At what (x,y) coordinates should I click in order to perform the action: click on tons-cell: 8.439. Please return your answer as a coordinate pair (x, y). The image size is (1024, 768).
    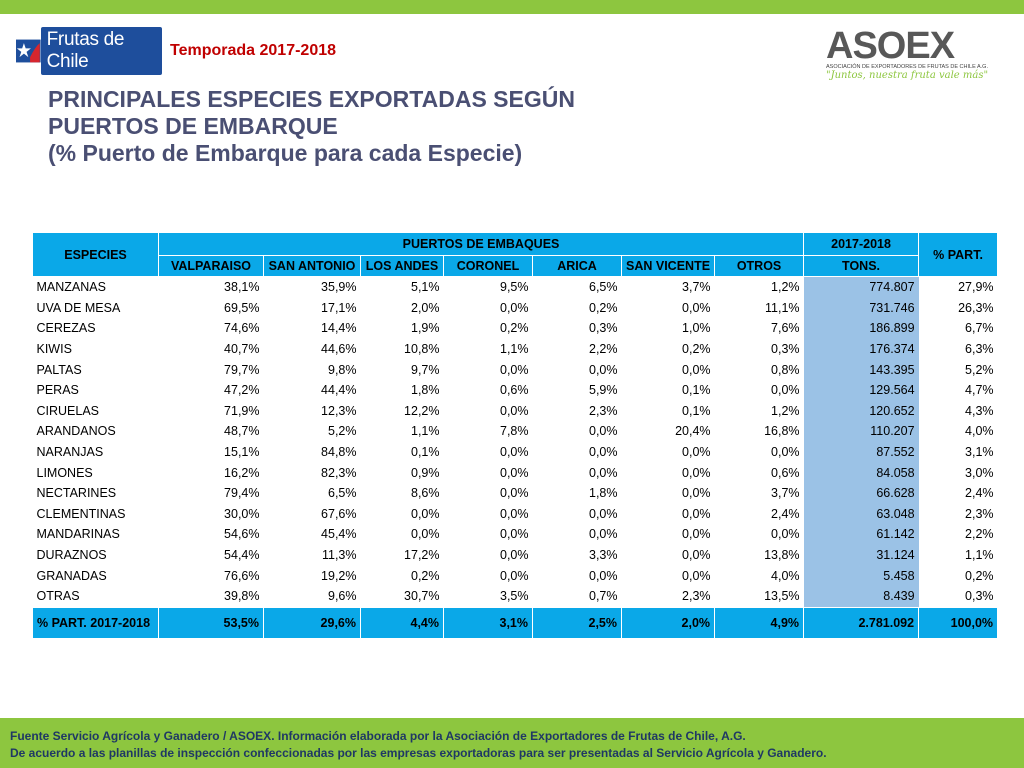
    Looking at the image, I should click on (861, 596).